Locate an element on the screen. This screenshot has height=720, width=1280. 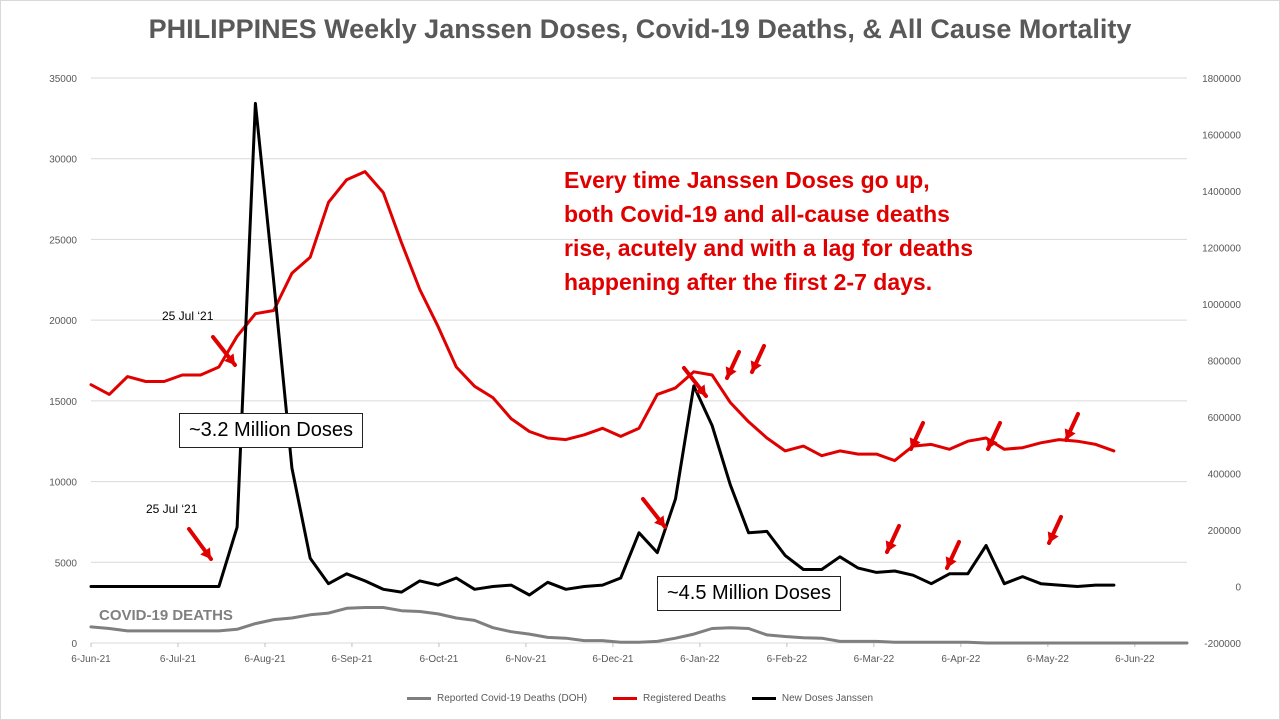
annotation-line-3: rise, acutely and with a lag for deaths is located at coordinates (769, 248).